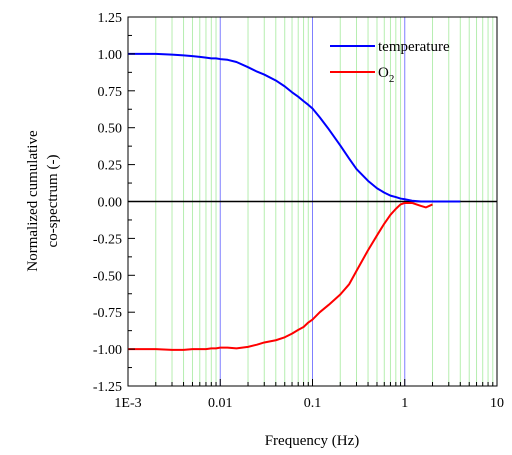 This screenshot has height=455, width=512. I want to click on y-tick-label: -0.75, so click(107, 313).